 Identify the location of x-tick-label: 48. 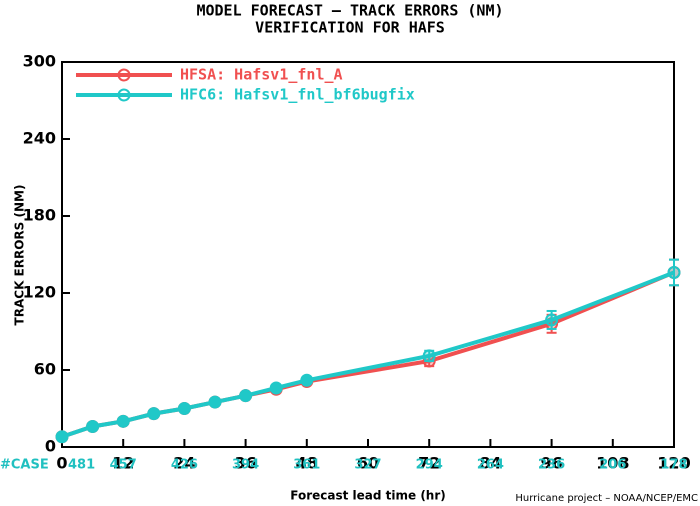
(307, 463).